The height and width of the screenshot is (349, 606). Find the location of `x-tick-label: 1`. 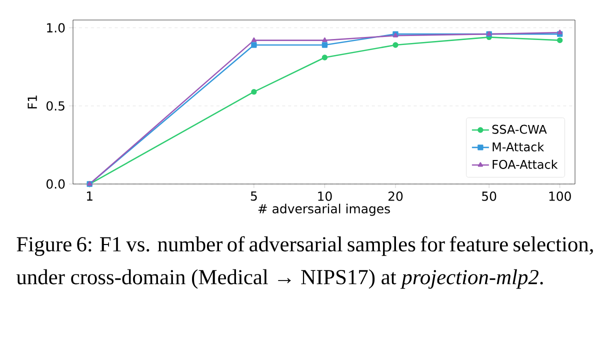

x-tick-label: 1 is located at coordinates (89, 196).